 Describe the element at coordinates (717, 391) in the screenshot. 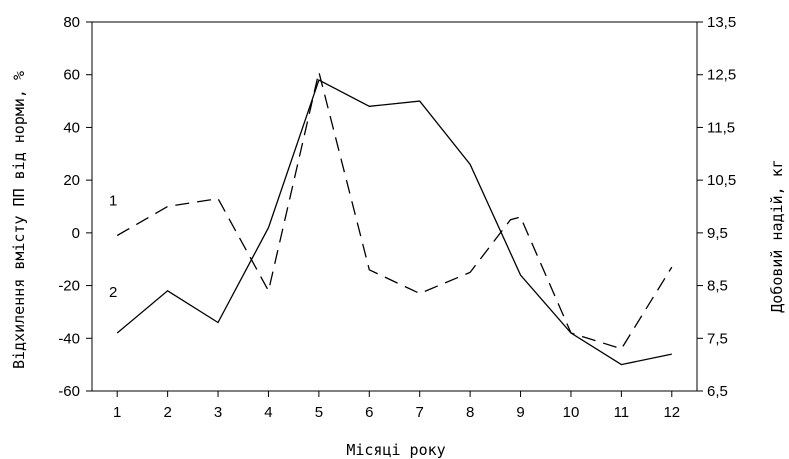

I see `right-y-tick-label: 6,5` at that location.